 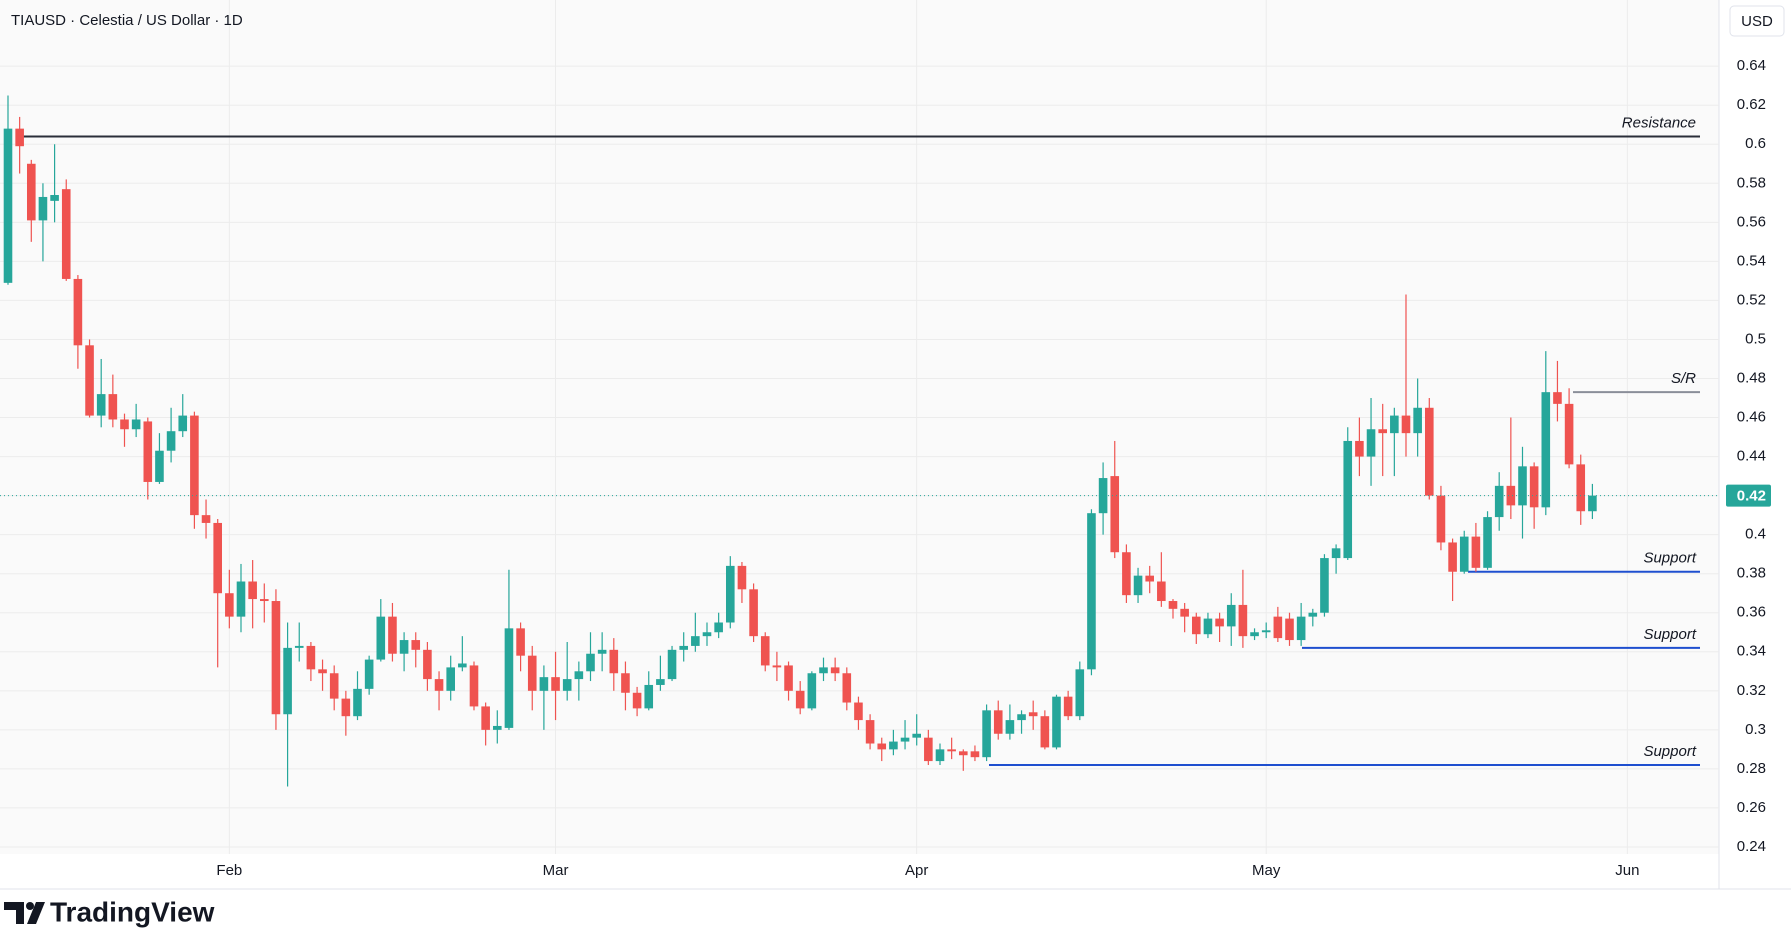 I want to click on y-tick-label: 0.6, so click(x=1755, y=143).